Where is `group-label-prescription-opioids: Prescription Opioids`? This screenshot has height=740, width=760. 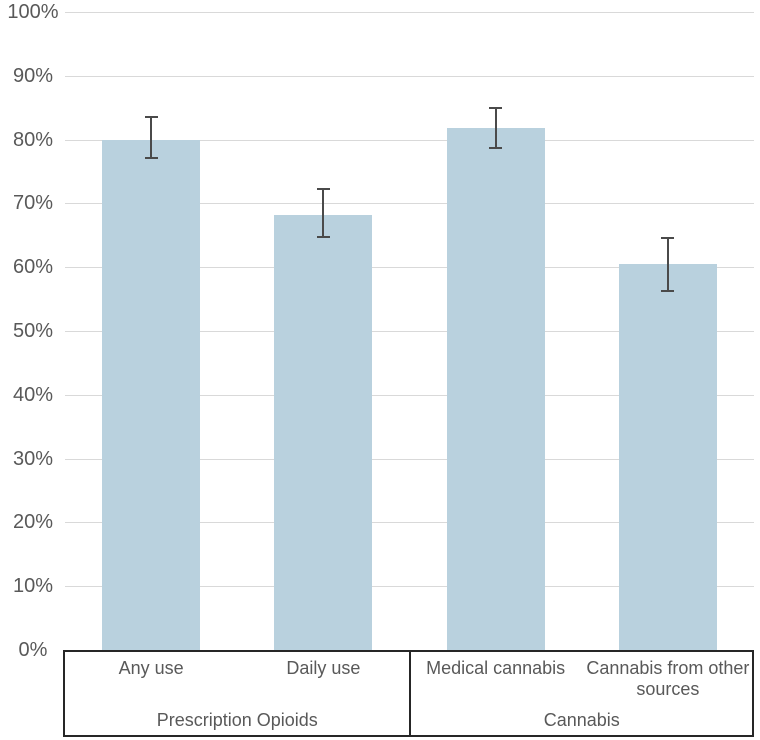 group-label-prescription-opioids: Prescription Opioids is located at coordinates (237, 720).